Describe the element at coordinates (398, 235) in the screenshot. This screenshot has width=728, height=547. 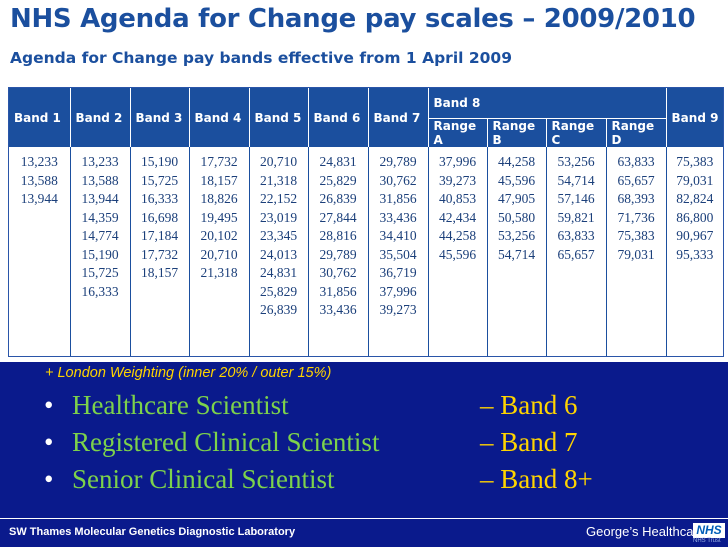
I see `pay-value: 34,410` at that location.